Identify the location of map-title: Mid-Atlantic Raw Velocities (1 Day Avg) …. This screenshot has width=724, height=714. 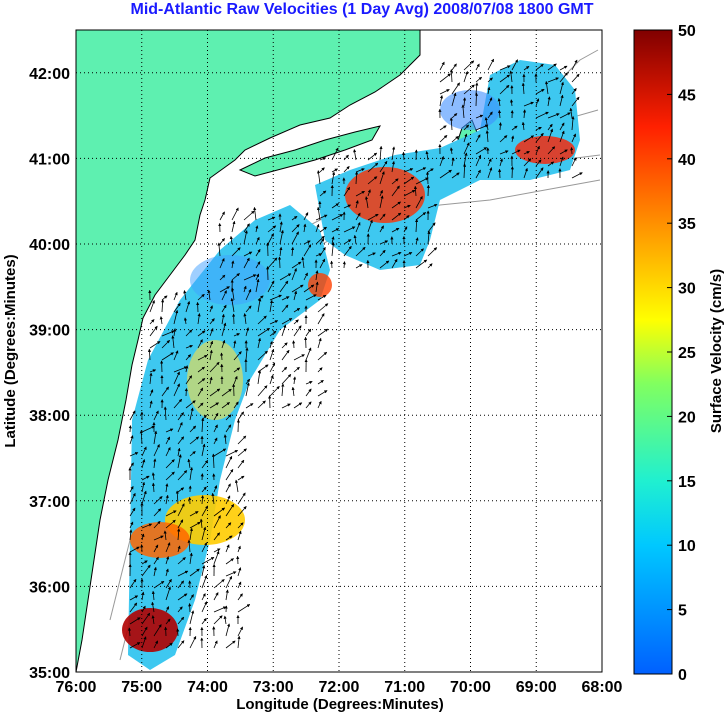
(362, 9).